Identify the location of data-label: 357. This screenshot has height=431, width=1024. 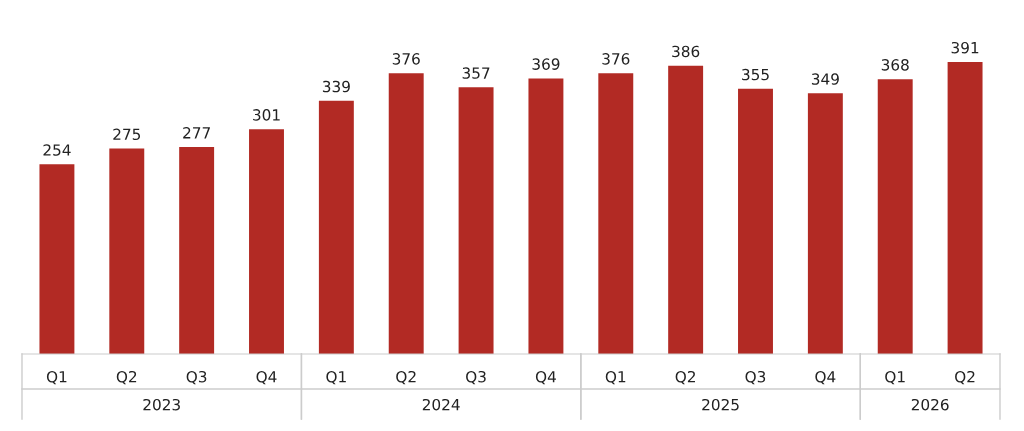
(476, 73).